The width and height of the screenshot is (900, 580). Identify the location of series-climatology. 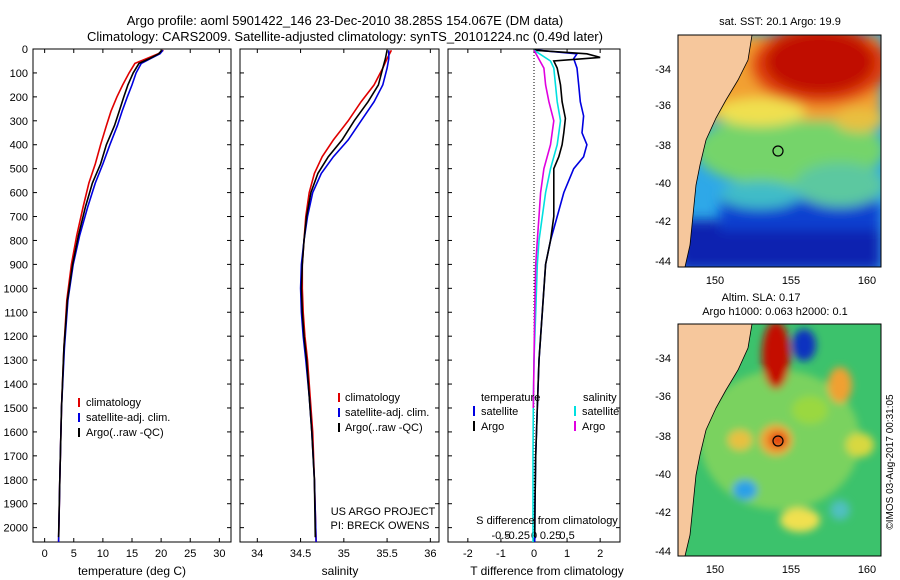
(110, 295).